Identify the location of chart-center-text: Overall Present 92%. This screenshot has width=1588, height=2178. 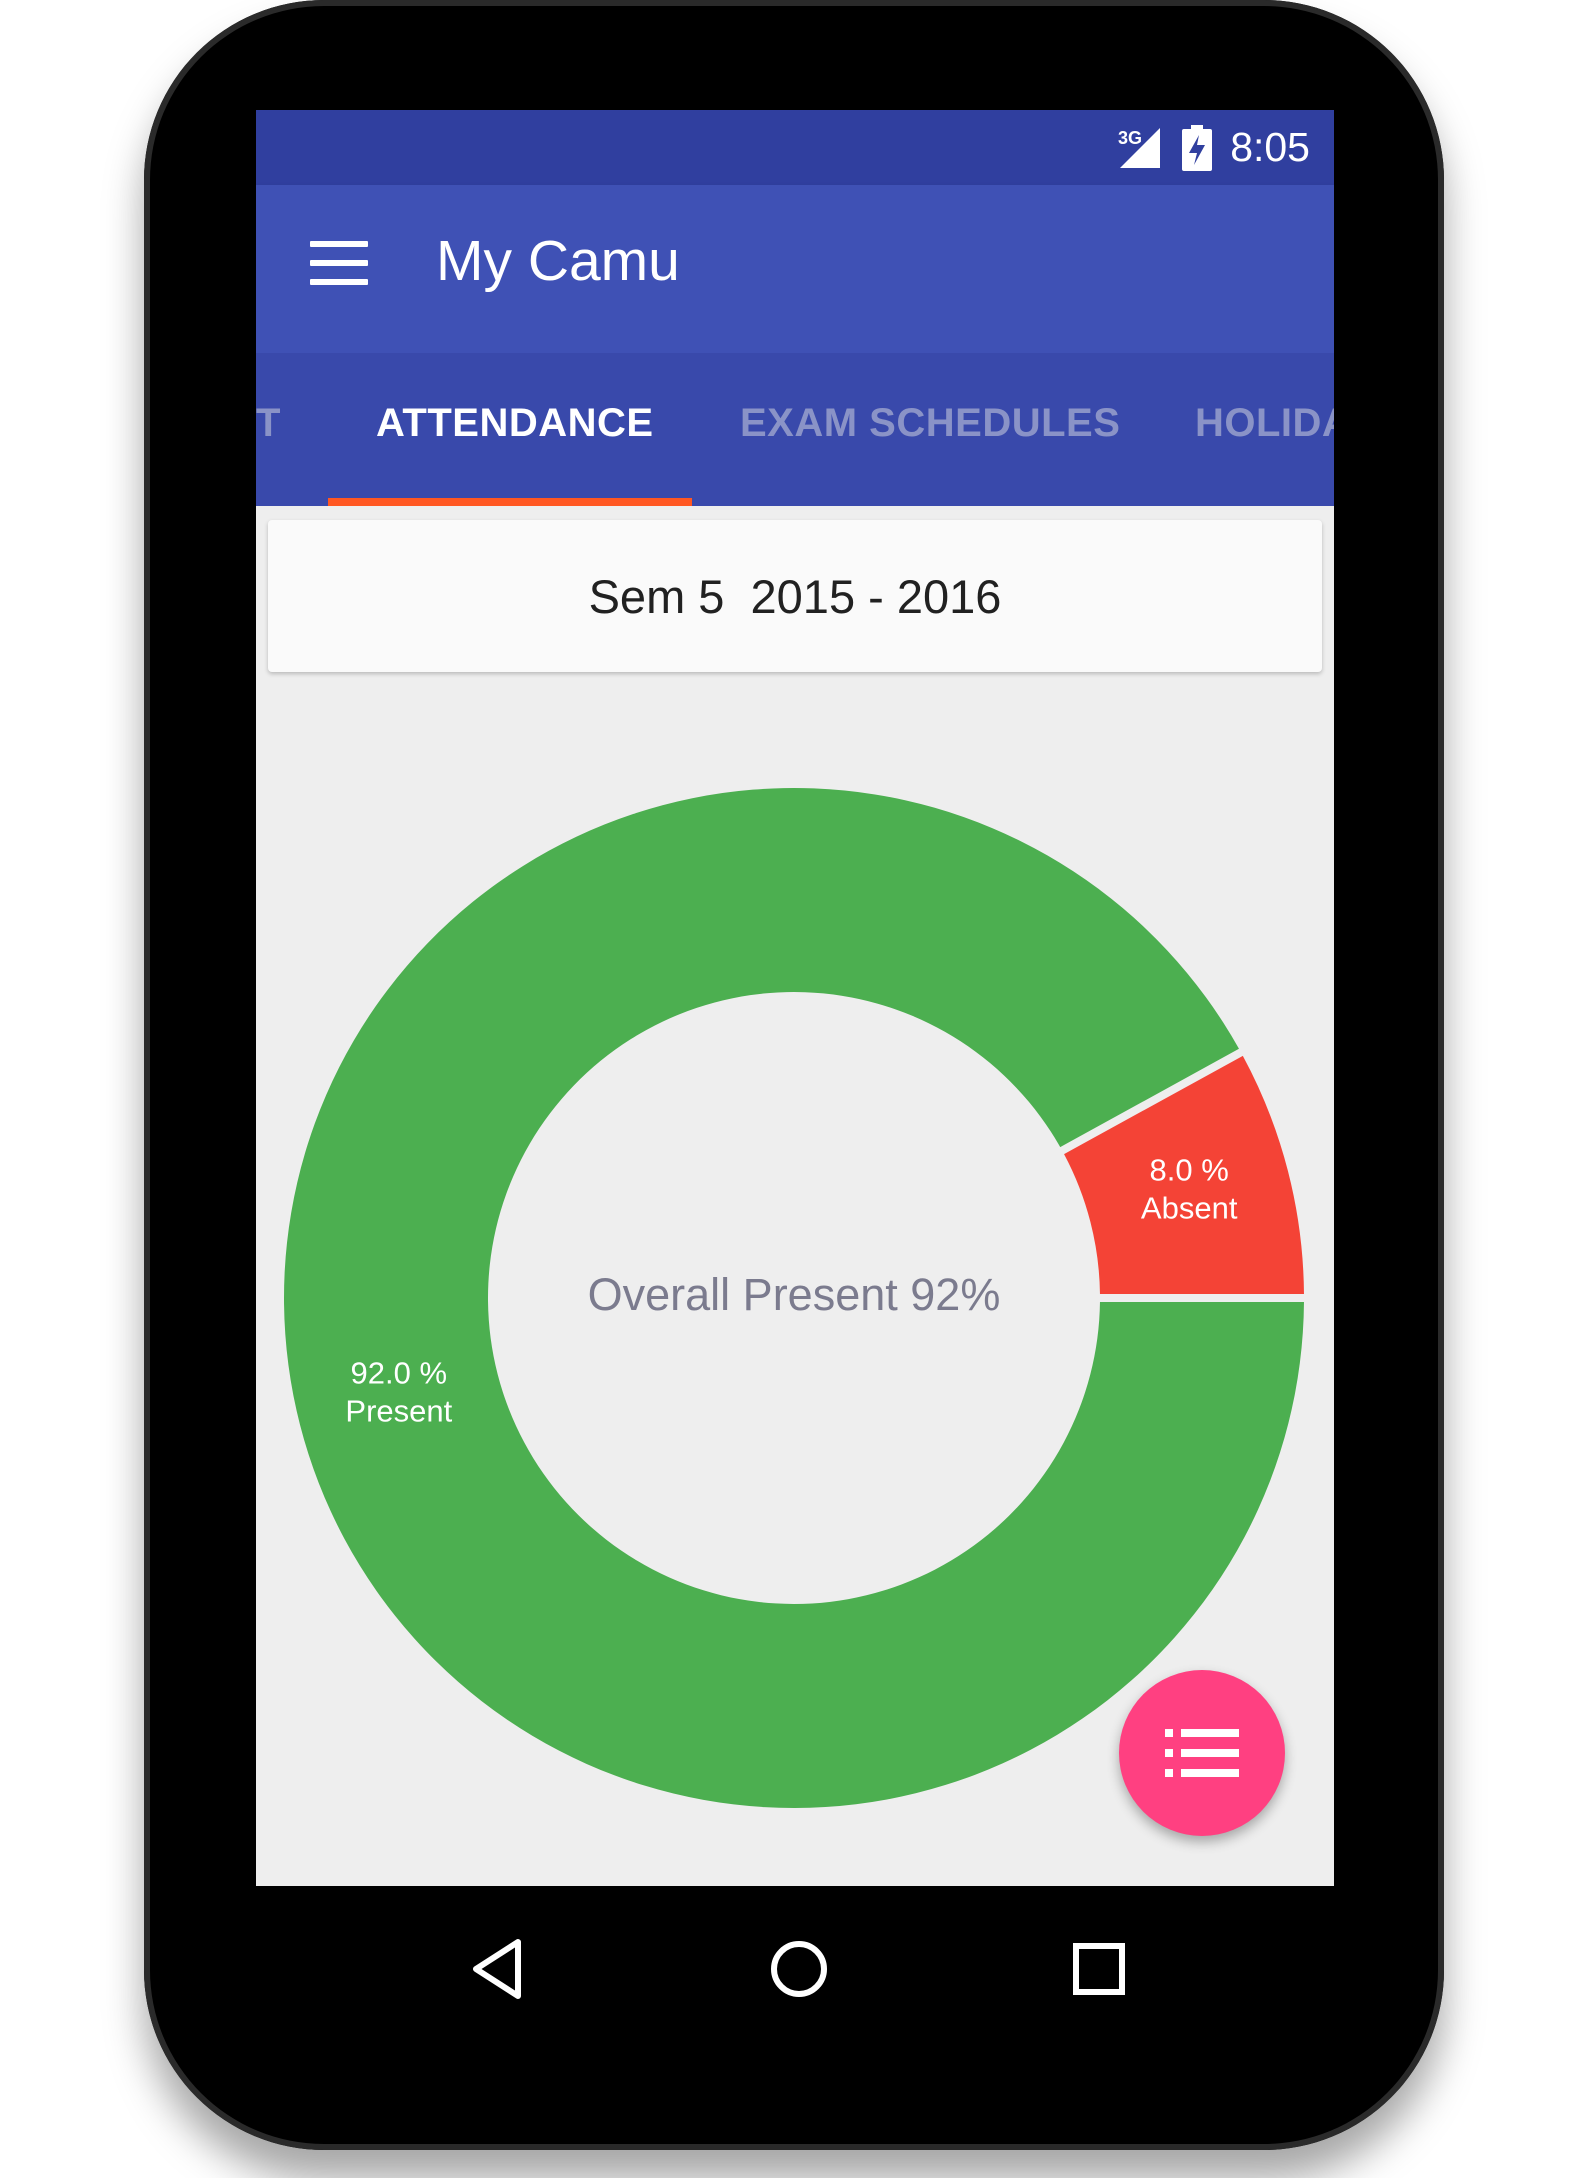
(794, 1294).